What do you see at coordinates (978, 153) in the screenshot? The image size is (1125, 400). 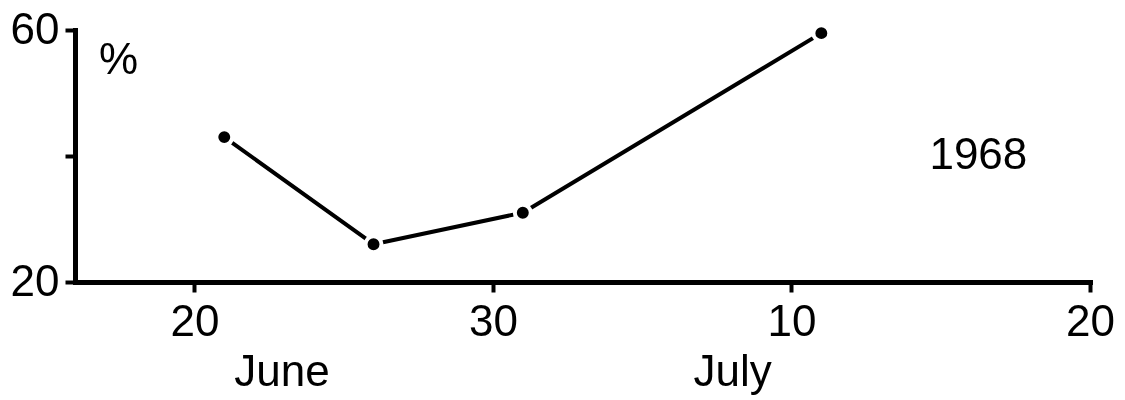 I see `annotation: 1968` at bounding box center [978, 153].